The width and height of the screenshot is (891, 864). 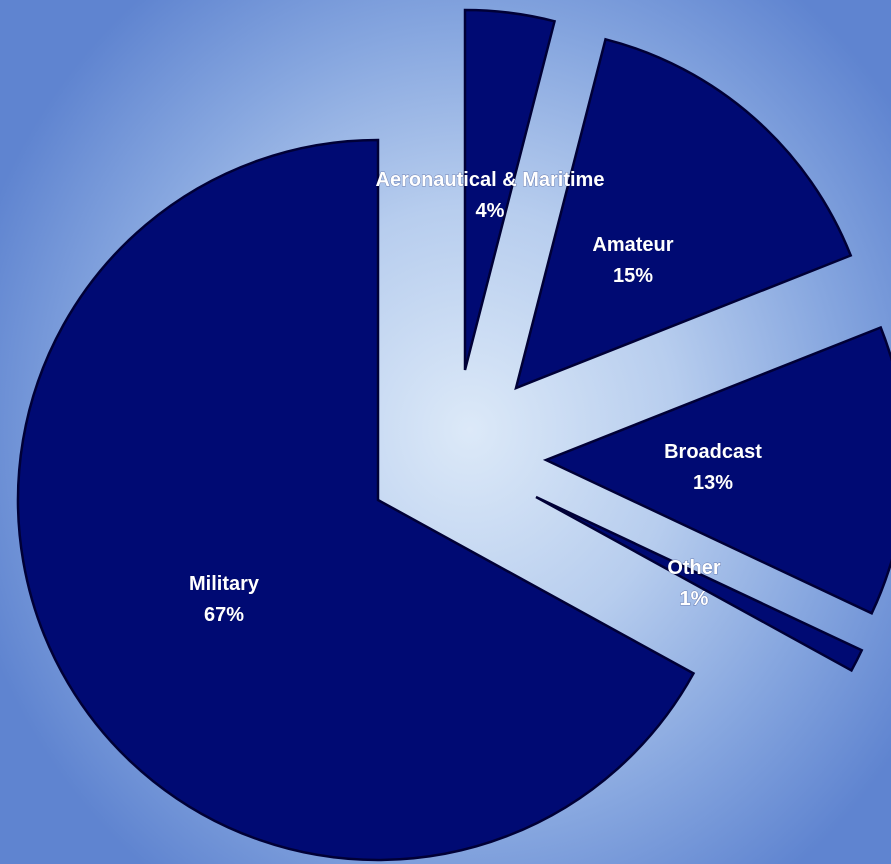 I want to click on slice-label-percent: 4%, so click(x=490, y=211).